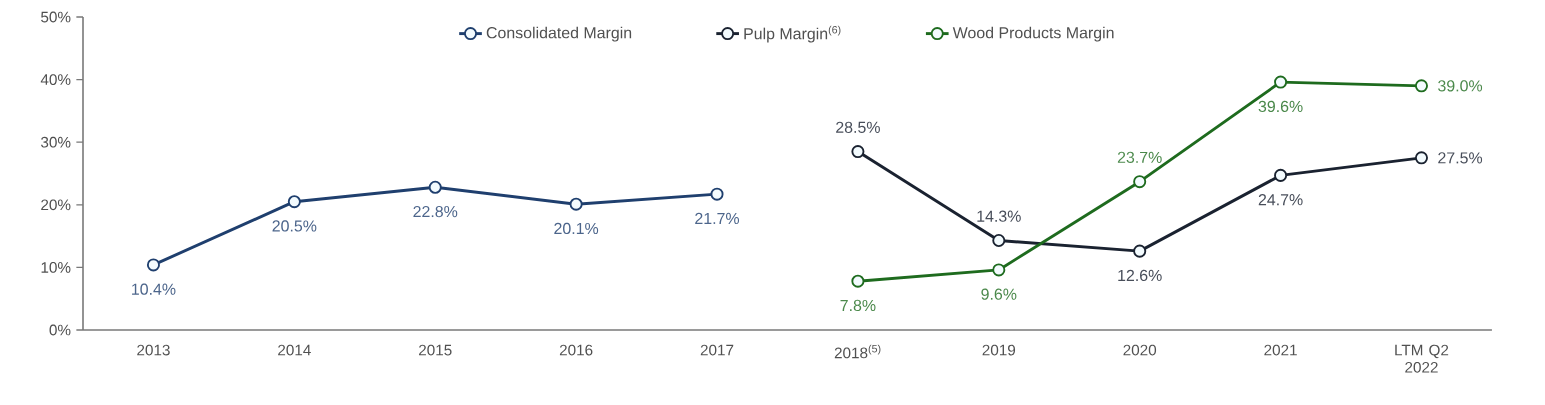 The height and width of the screenshot is (405, 1545). What do you see at coordinates (576, 350) in the screenshot?
I see `x-tick-label: 2016` at bounding box center [576, 350].